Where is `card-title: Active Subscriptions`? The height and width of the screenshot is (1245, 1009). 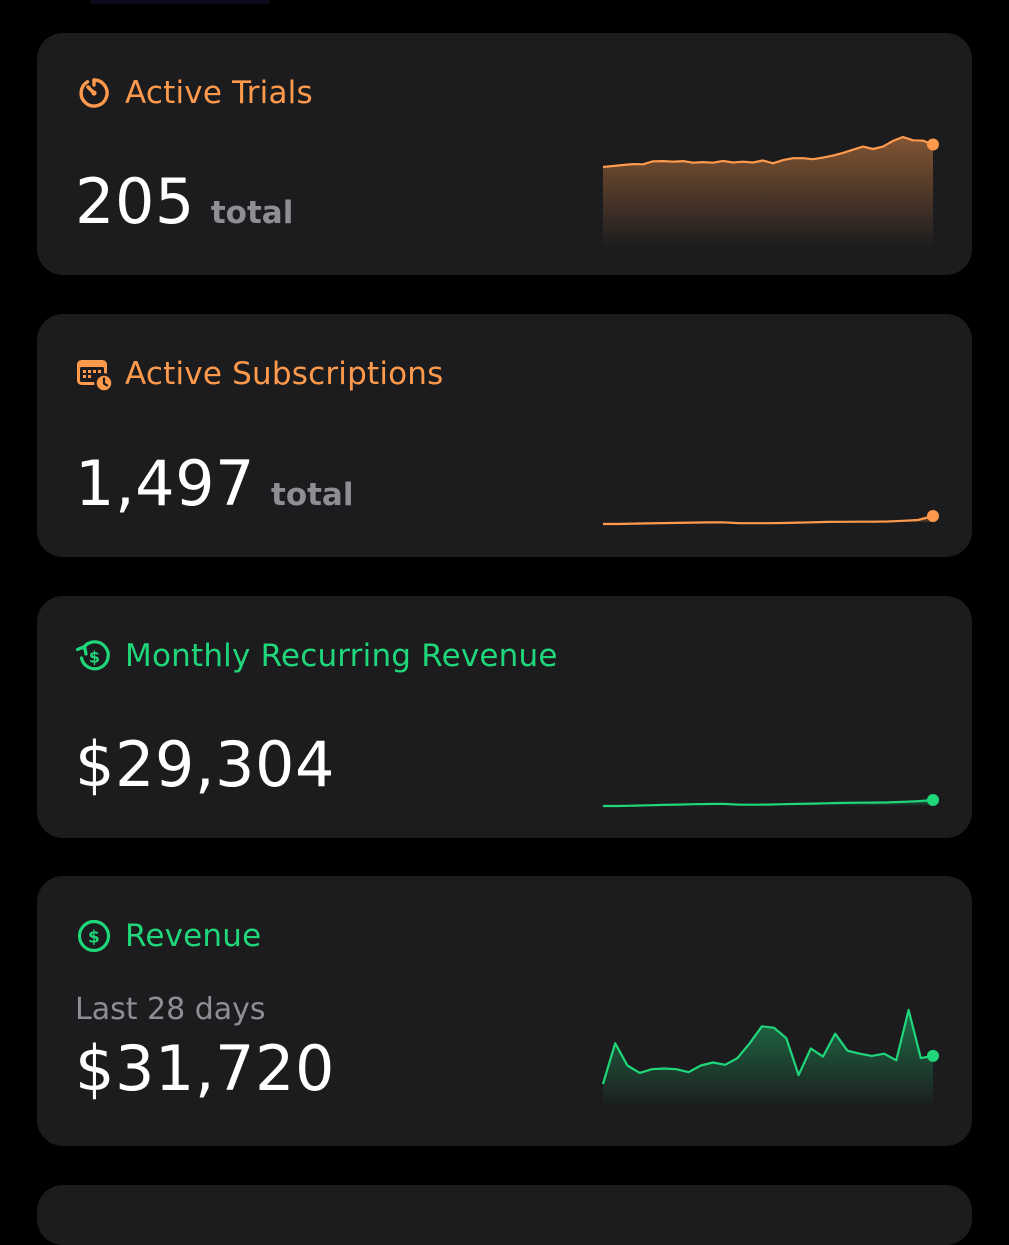
card-title: Active Subscriptions is located at coordinates (259, 374).